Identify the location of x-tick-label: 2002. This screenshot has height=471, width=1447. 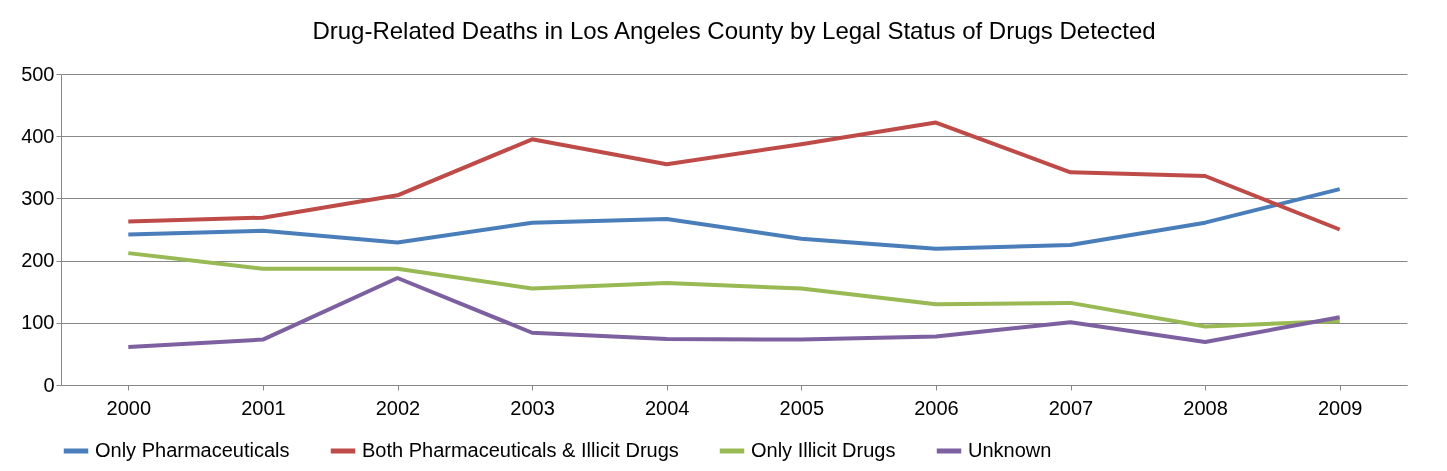
(398, 407).